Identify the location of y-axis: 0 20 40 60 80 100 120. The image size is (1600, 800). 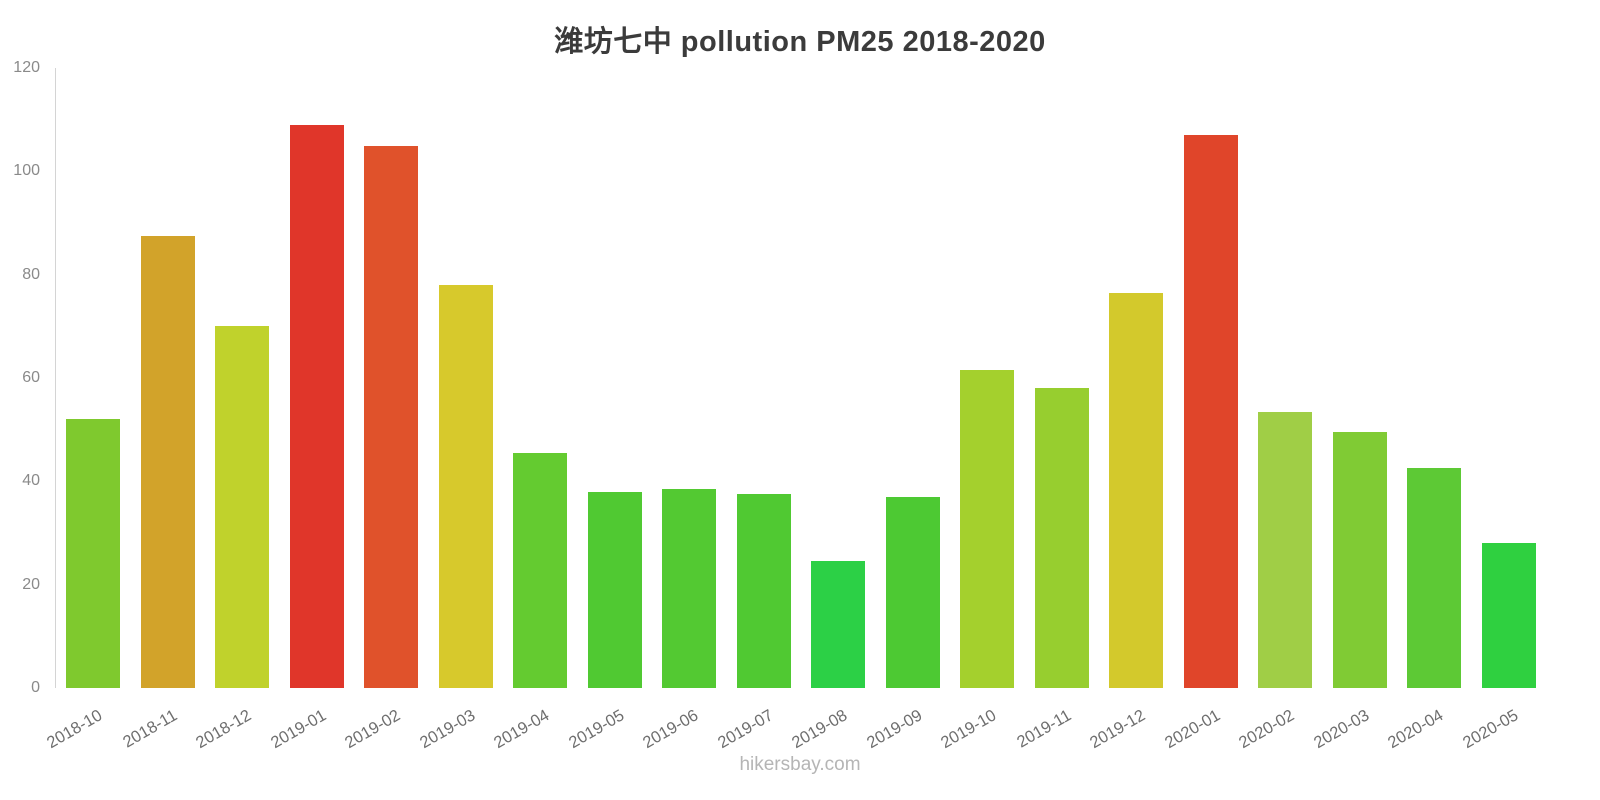
(24, 378).